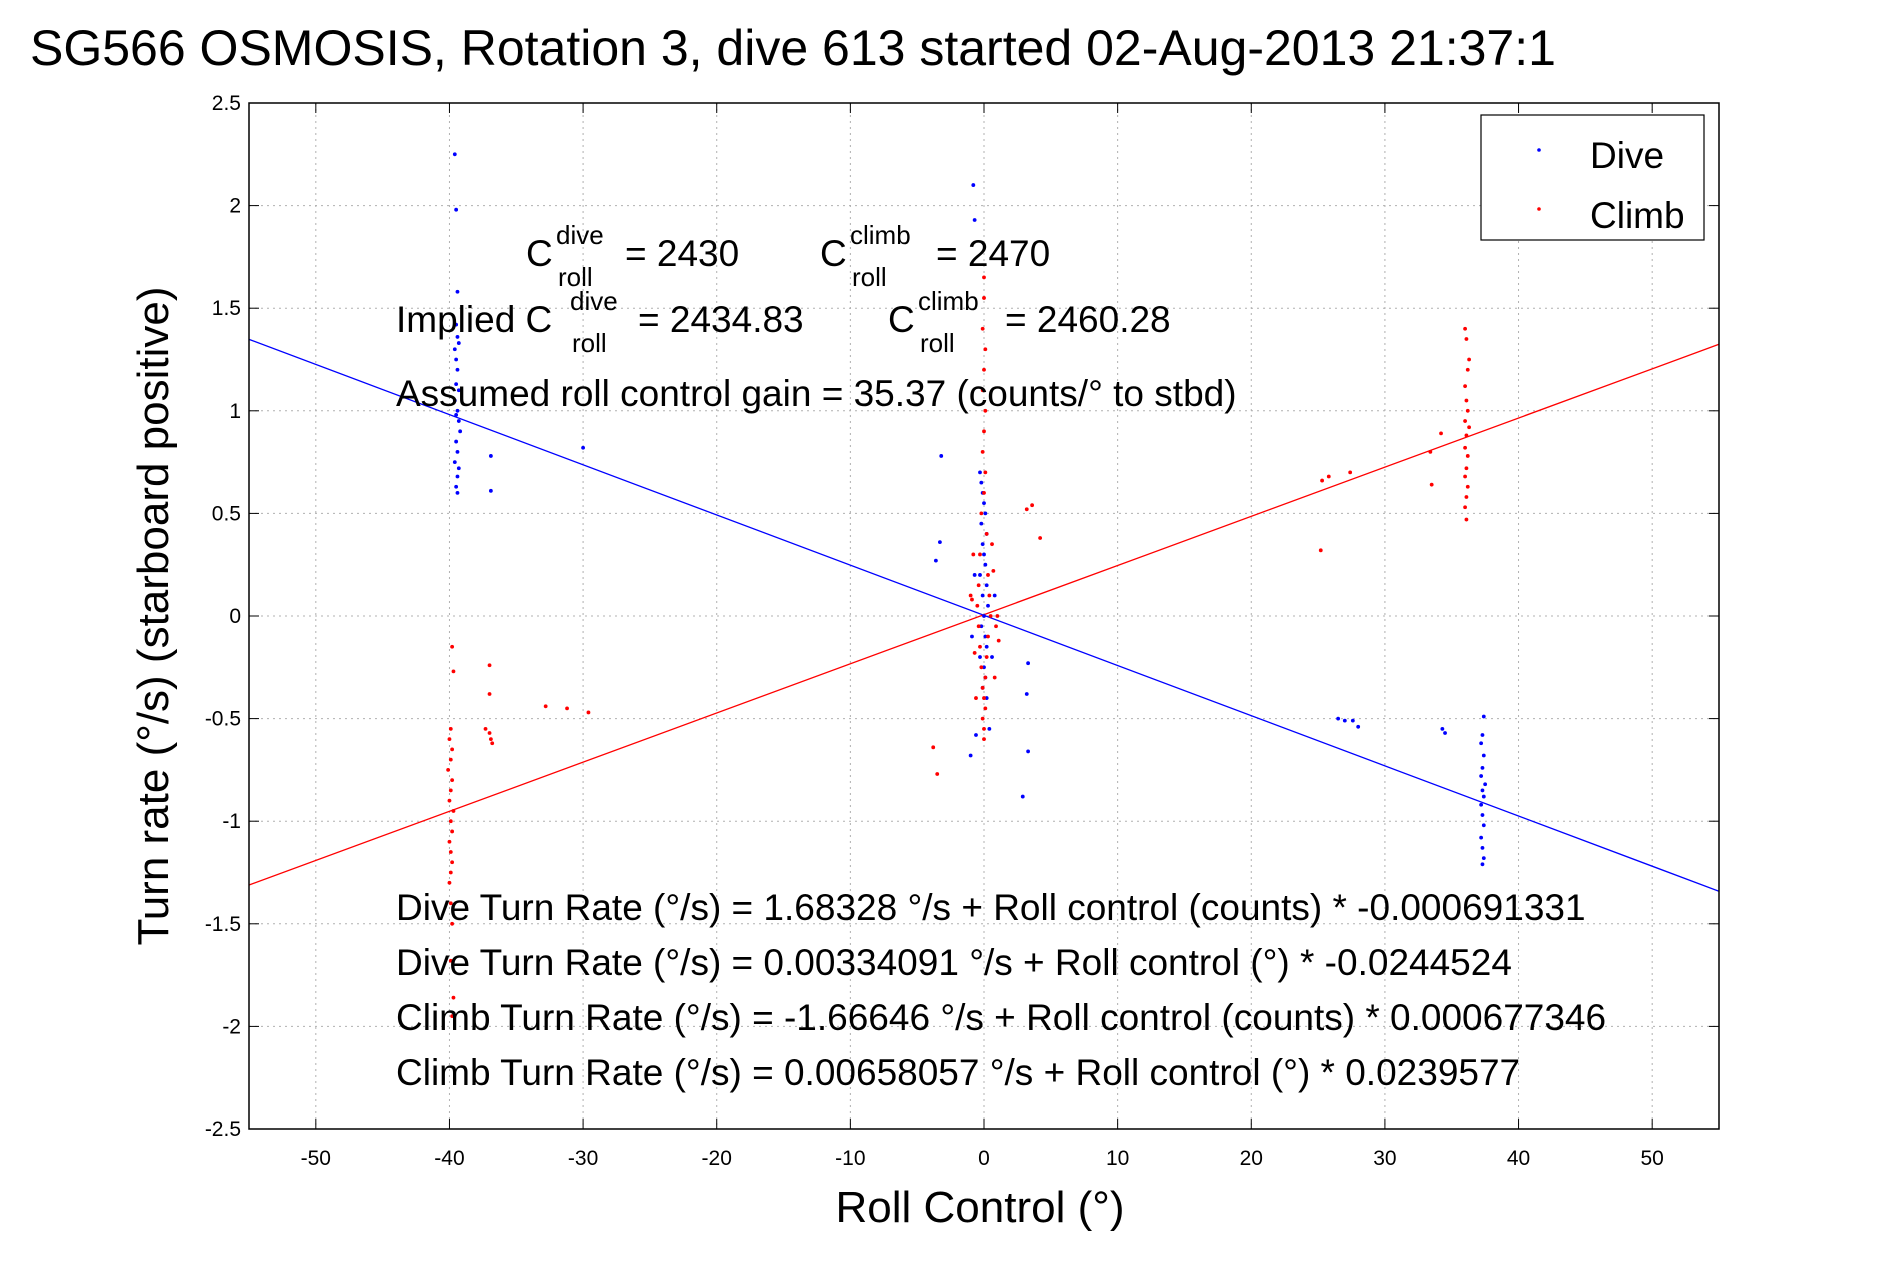  I want to click on y-tick-label: 0, so click(235, 616).